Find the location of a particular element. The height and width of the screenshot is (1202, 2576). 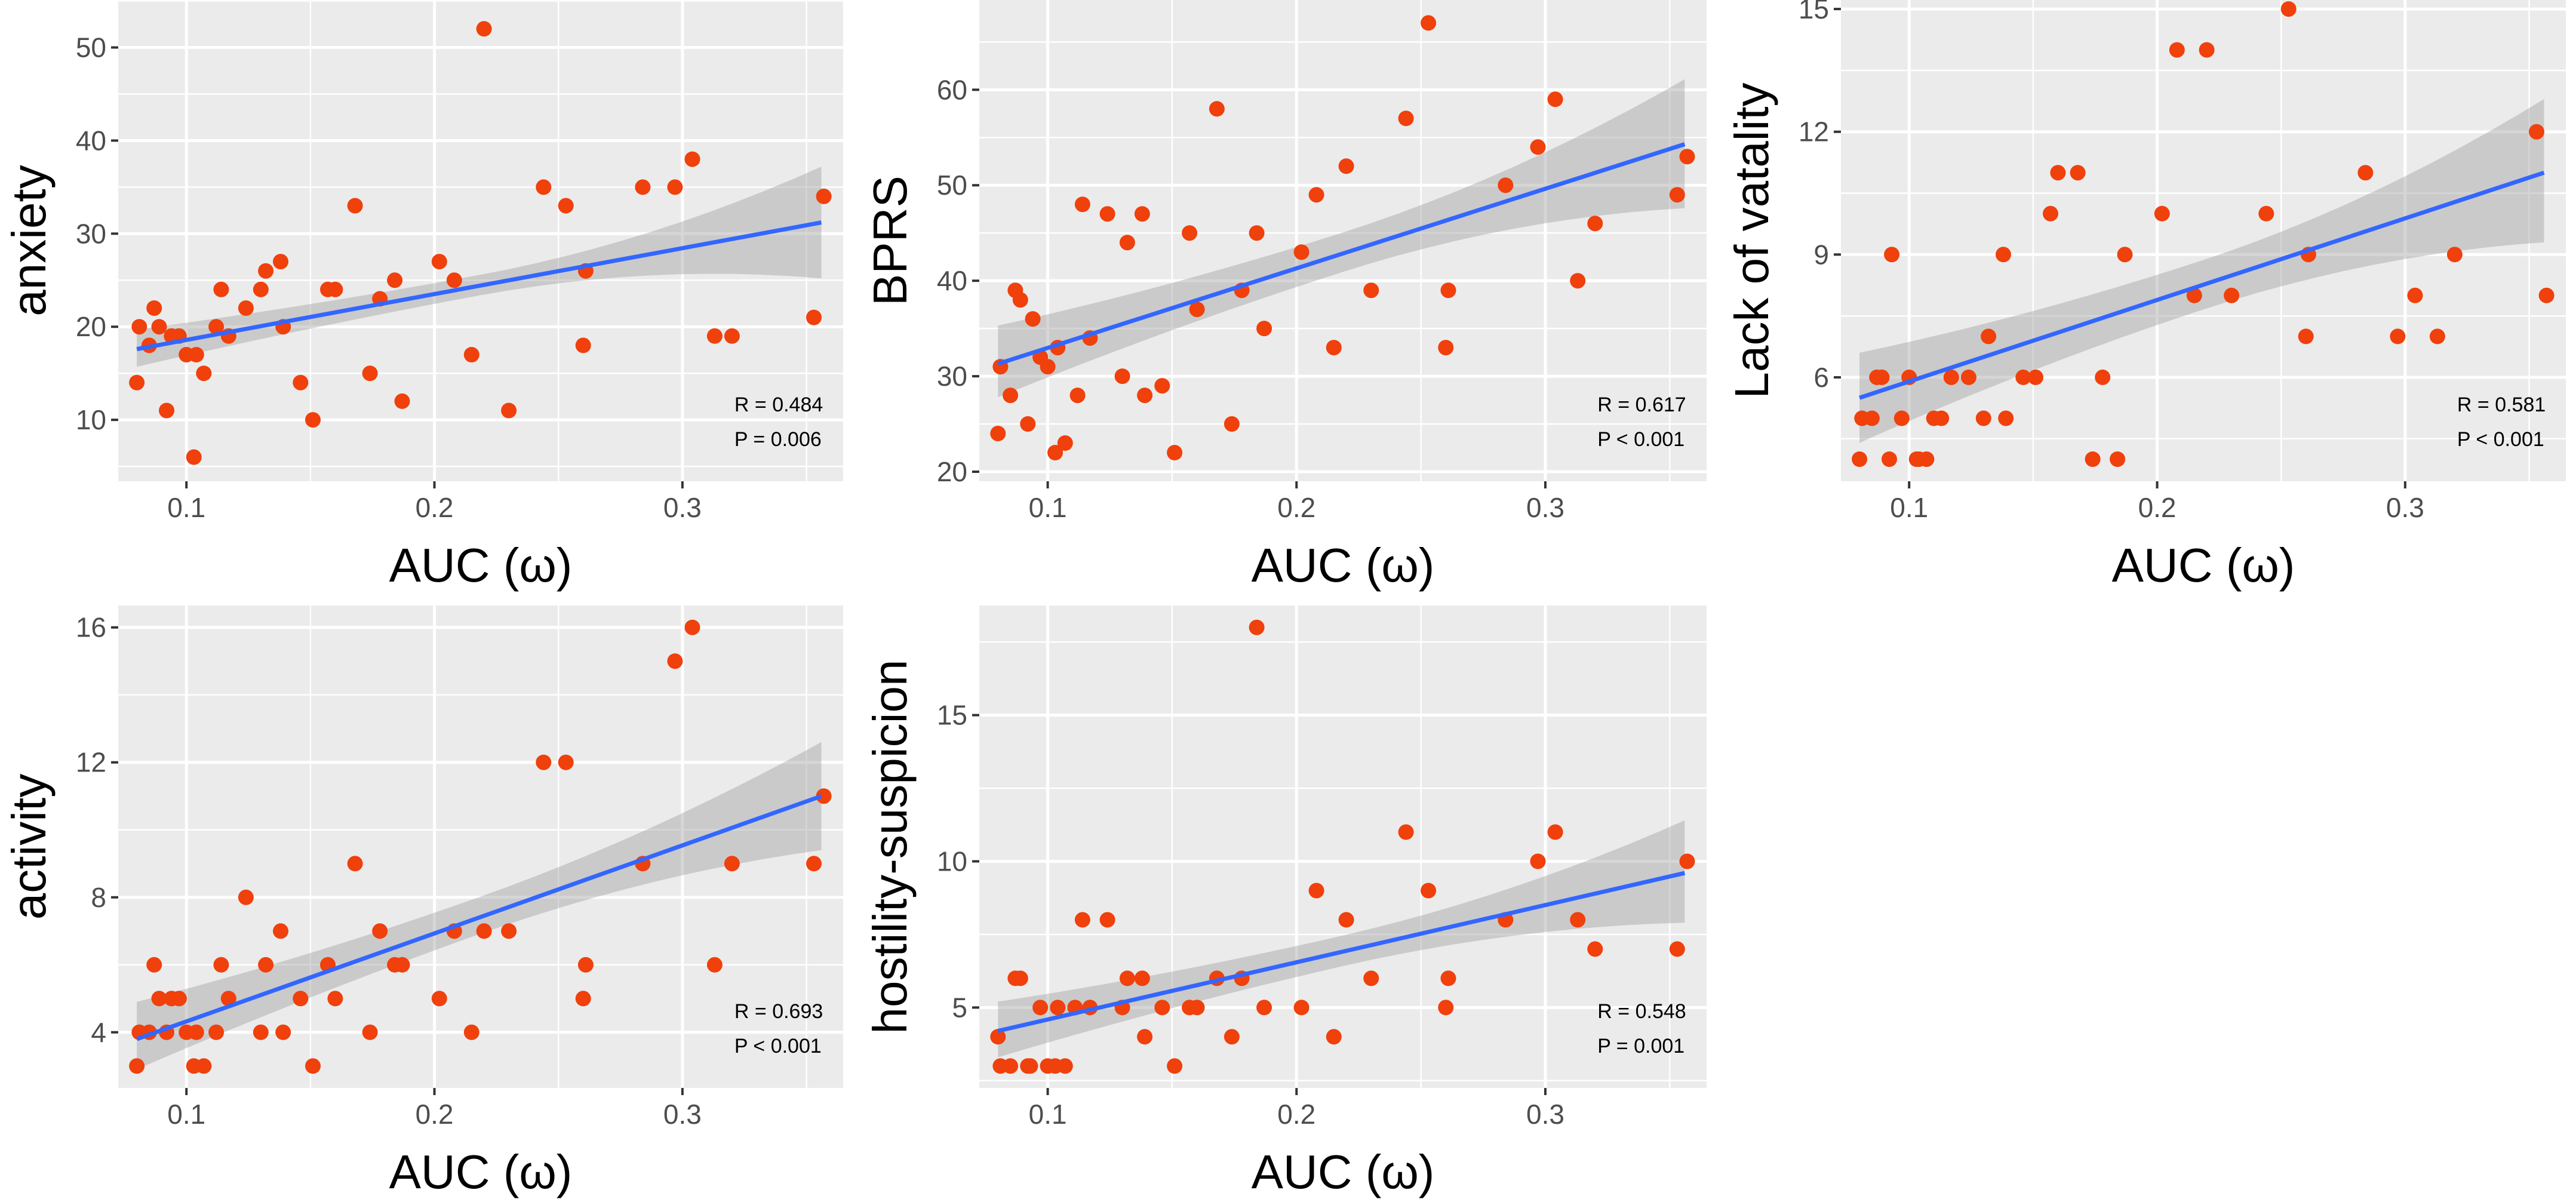

x-axis-title: AUC (ω) is located at coordinates (481, 565).